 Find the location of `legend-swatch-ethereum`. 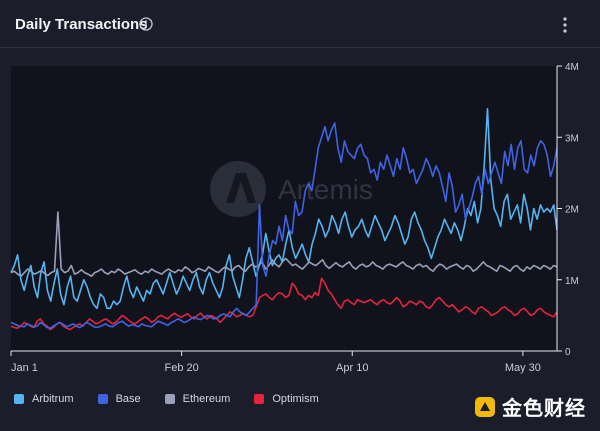

legend-swatch-ethereum is located at coordinates (169, 399).